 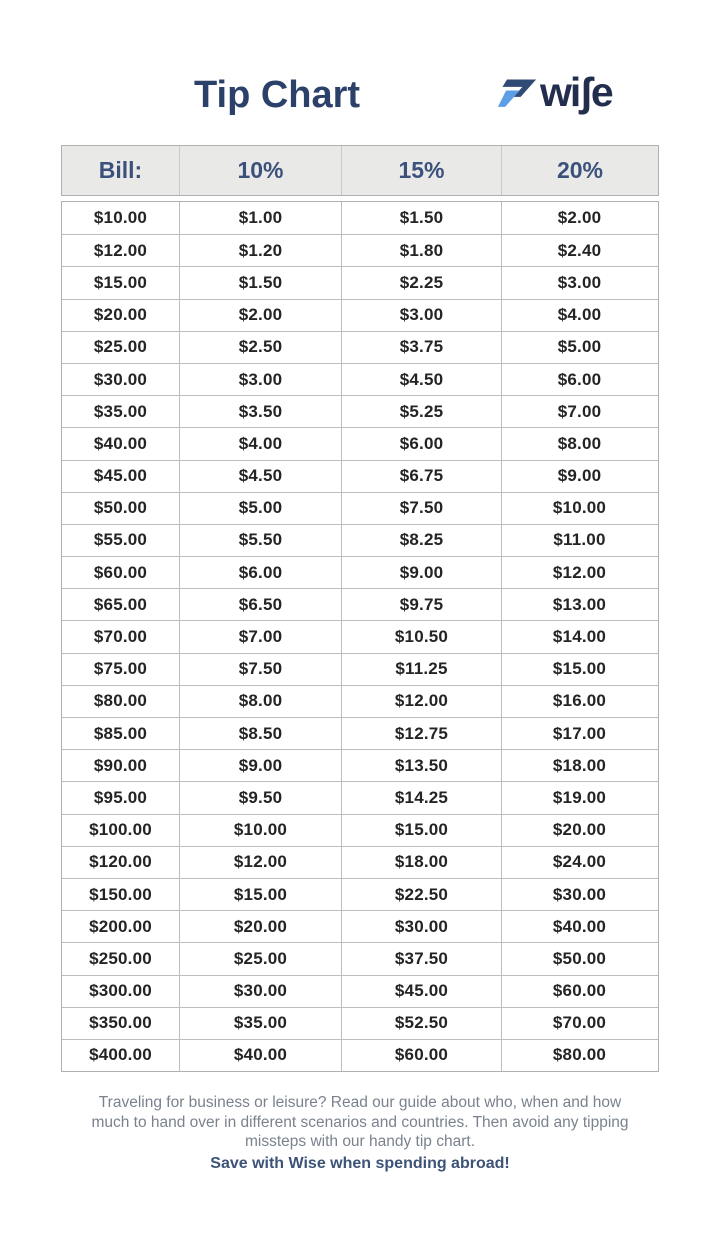 I want to click on tip-15pct-cell: $30.00, so click(x=421, y=927).